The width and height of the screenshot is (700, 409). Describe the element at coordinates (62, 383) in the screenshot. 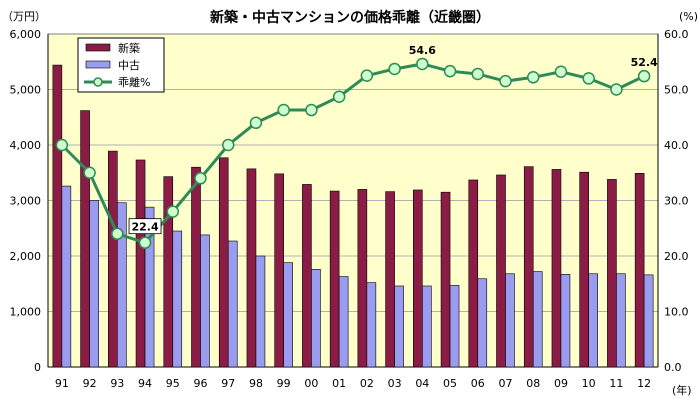

I see `x-tick-label: 91` at that location.